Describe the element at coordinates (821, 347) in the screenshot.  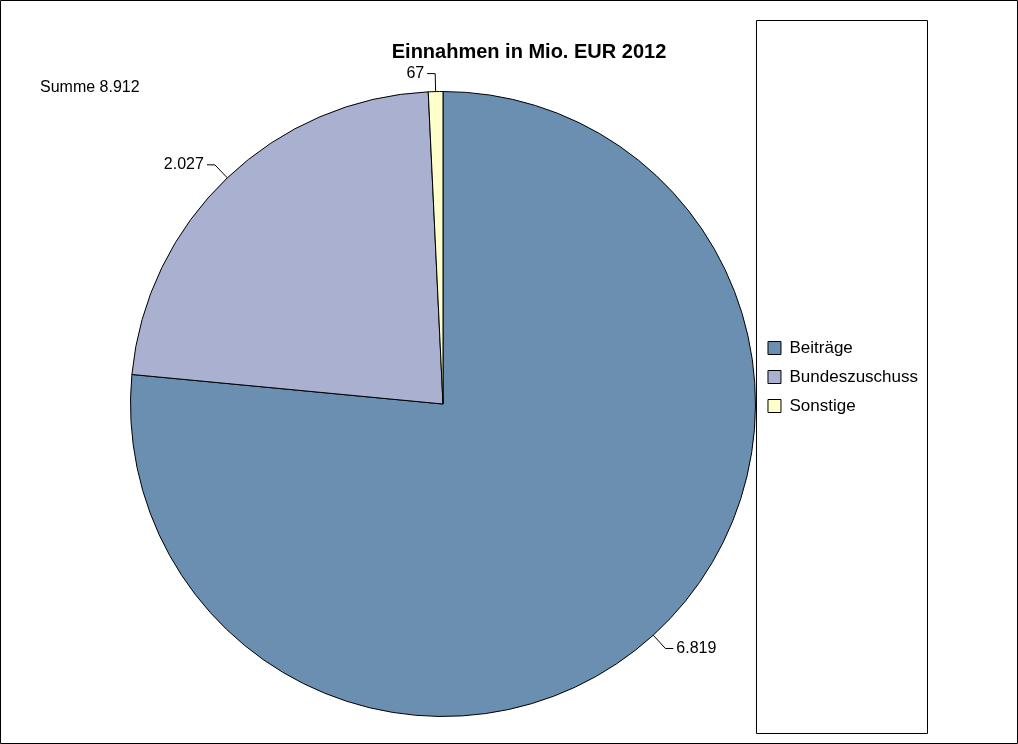
I see `legend-label: Beiträge` at that location.